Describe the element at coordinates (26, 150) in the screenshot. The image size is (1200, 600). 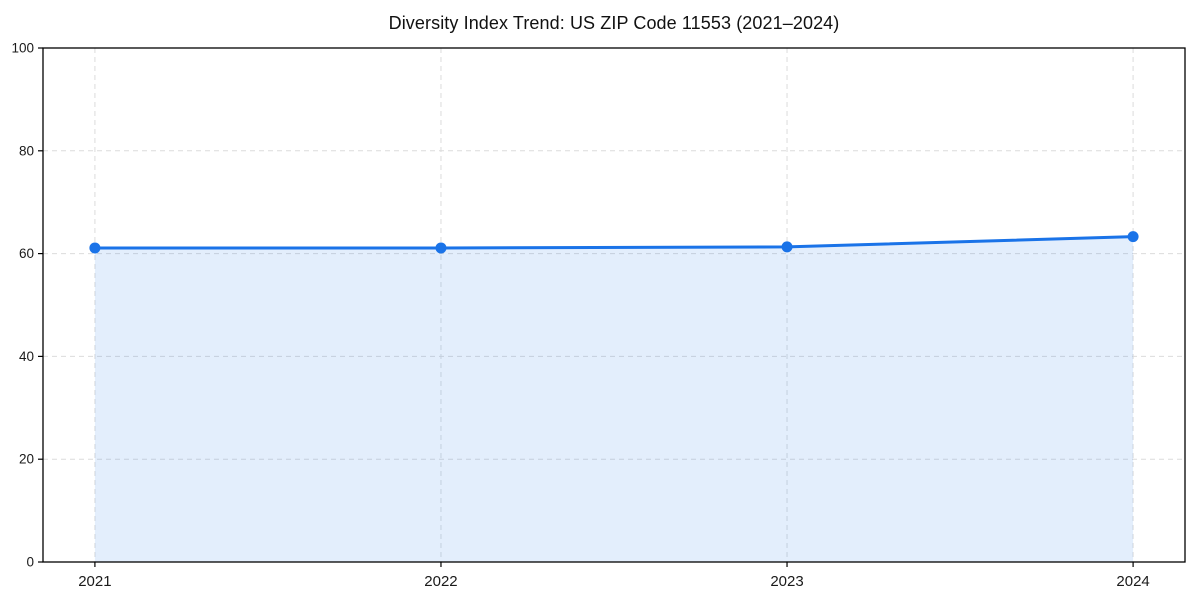
I see `y-tick-label: 80` at that location.